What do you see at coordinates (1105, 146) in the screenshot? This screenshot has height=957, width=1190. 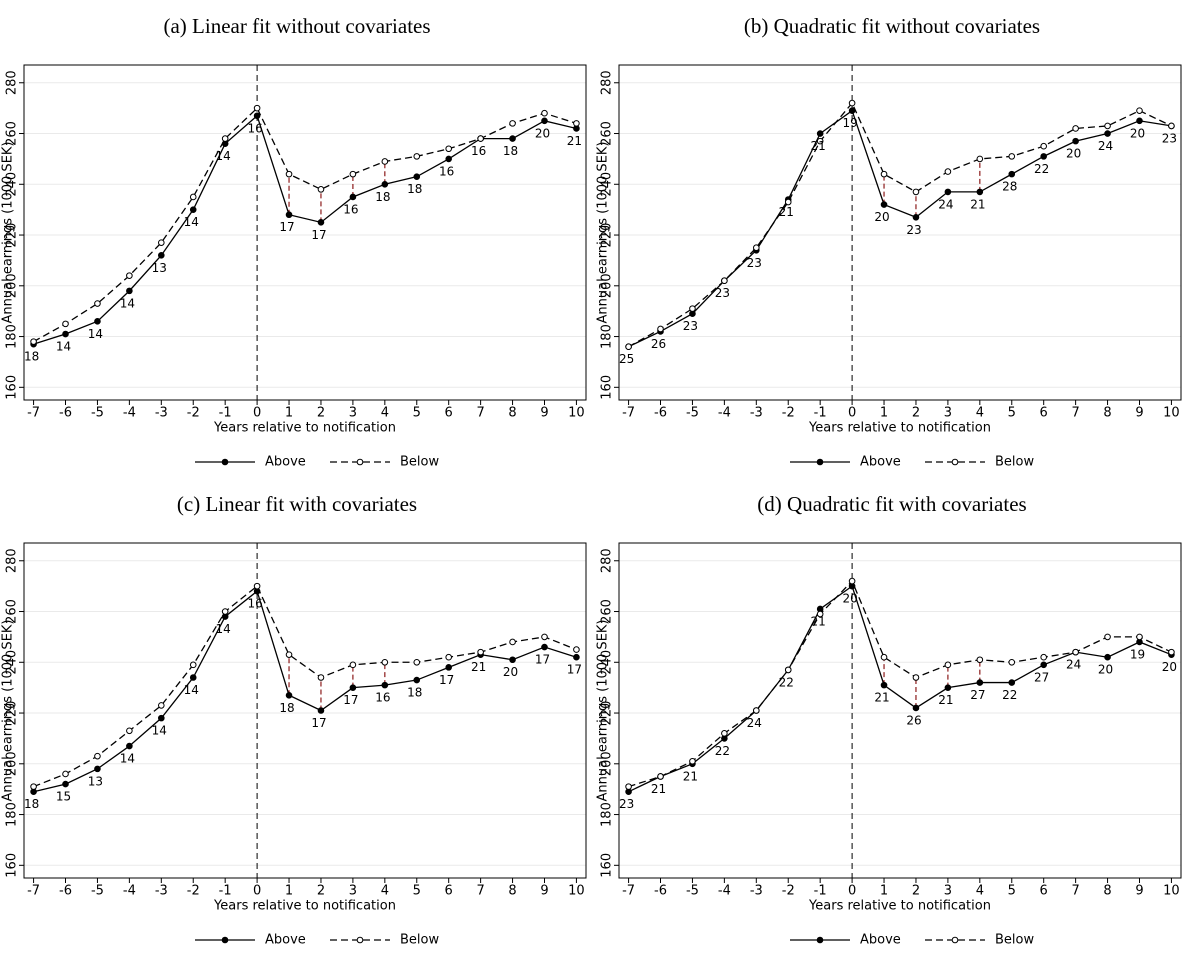 I see `point-label: 24` at bounding box center [1105, 146].